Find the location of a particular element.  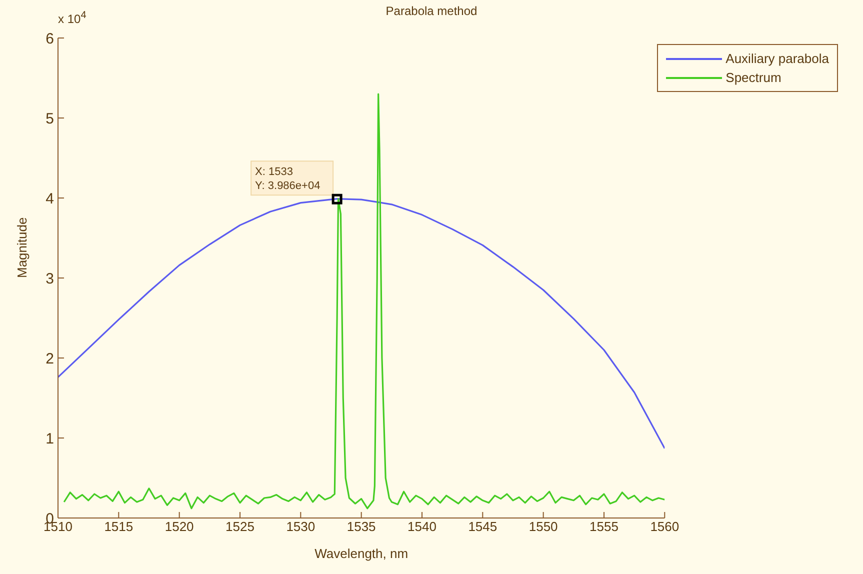

y-tick-label: 2 is located at coordinates (50, 359).